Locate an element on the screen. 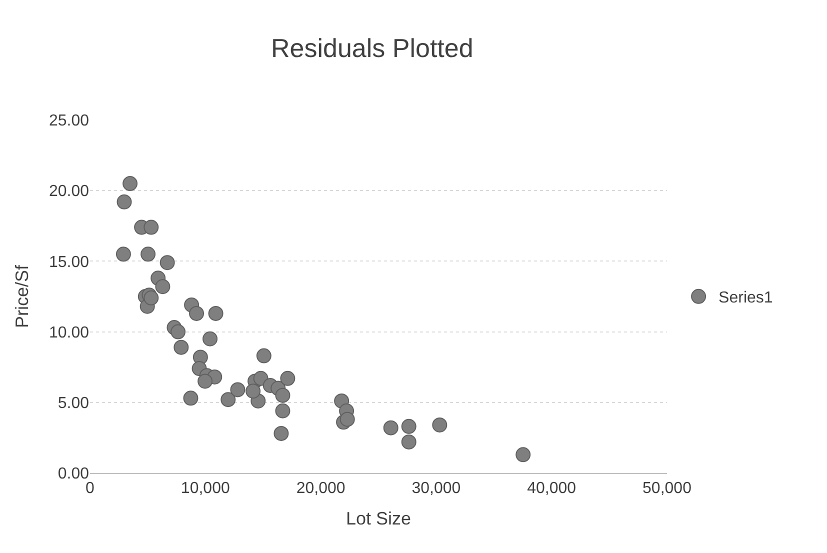 This screenshot has width=827, height=553. x-tick-label: 50,000 is located at coordinates (667, 489).